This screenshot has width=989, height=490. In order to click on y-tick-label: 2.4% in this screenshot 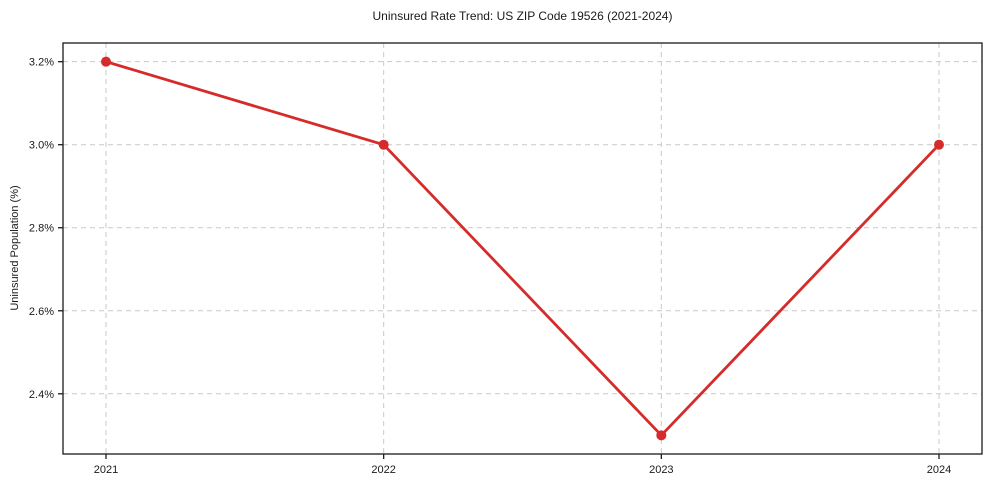, I will do `click(41, 395)`.